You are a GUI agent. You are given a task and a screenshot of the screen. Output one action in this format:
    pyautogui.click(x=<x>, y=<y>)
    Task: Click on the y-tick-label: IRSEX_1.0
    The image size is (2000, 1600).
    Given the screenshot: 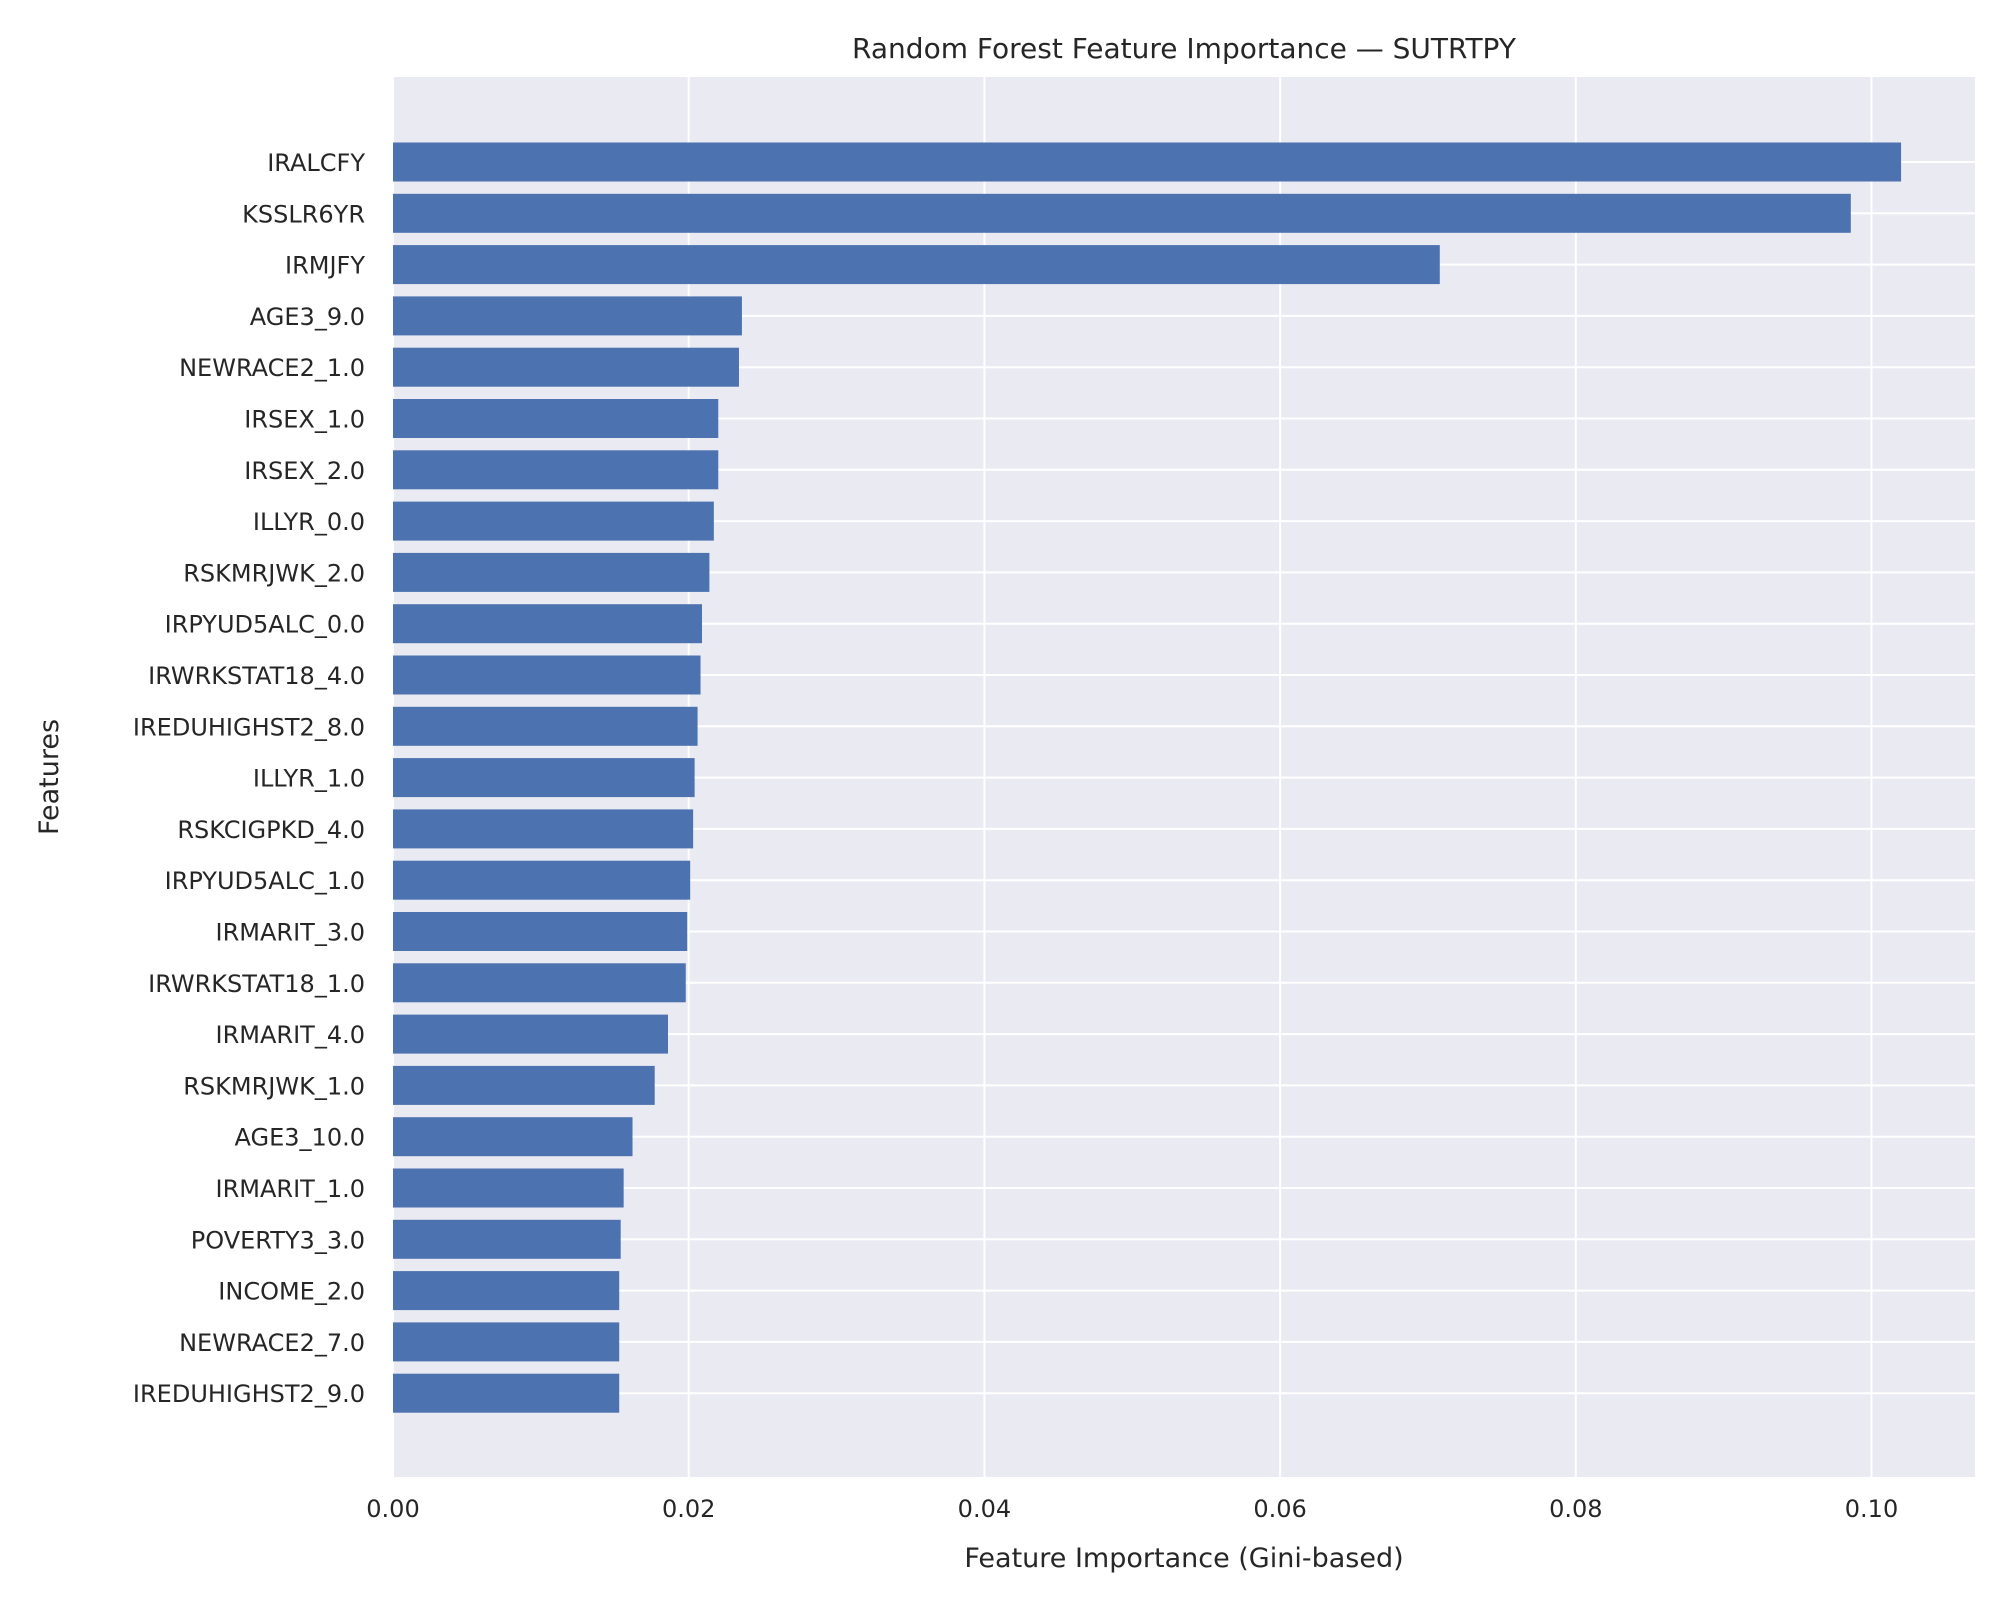 What is the action you would take?
    pyautogui.click(x=304, y=420)
    